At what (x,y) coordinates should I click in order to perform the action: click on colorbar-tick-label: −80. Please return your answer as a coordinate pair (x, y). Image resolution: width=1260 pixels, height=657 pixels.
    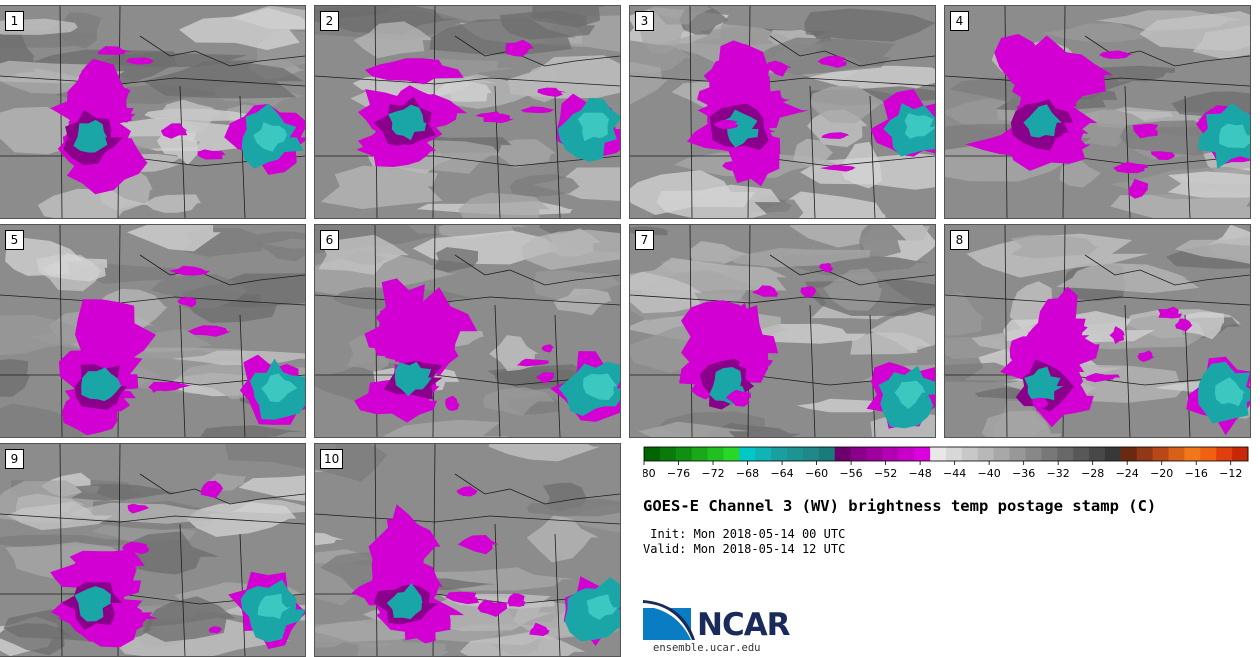
    Looking at the image, I should click on (649, 473).